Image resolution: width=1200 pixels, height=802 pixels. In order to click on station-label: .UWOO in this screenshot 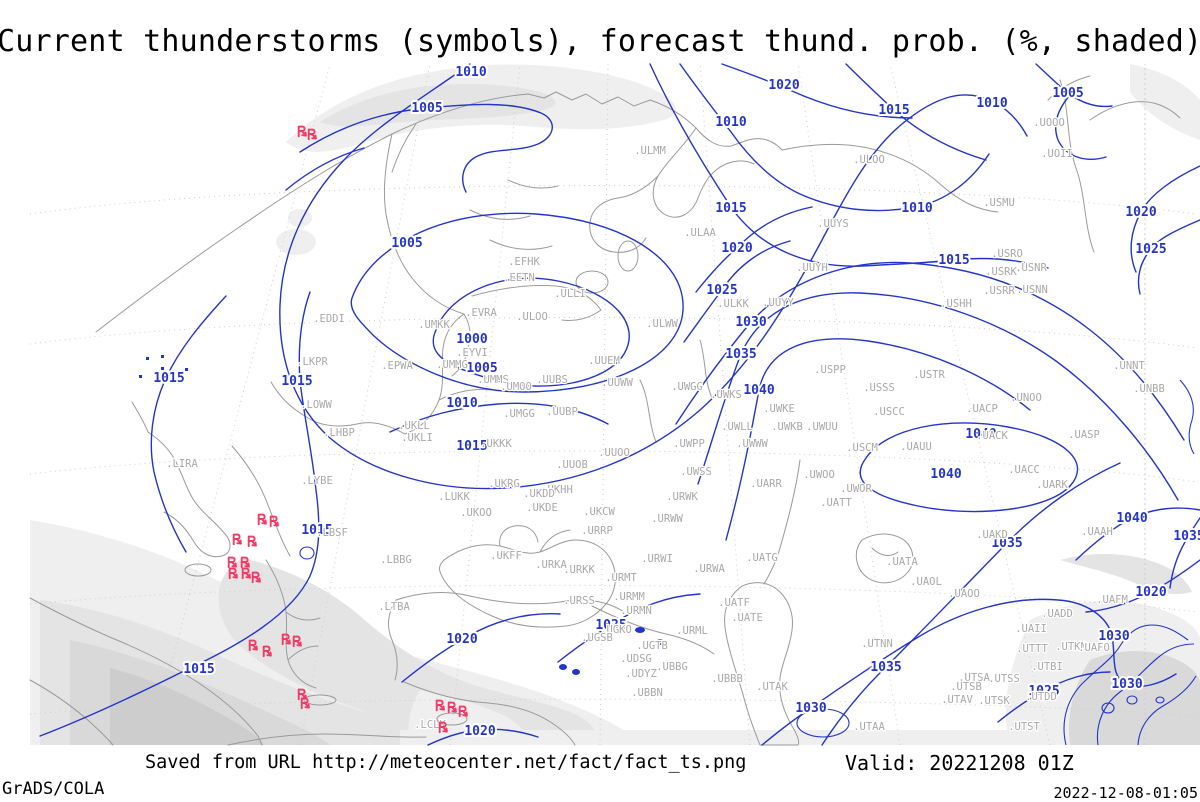, I will do `click(819, 475)`.